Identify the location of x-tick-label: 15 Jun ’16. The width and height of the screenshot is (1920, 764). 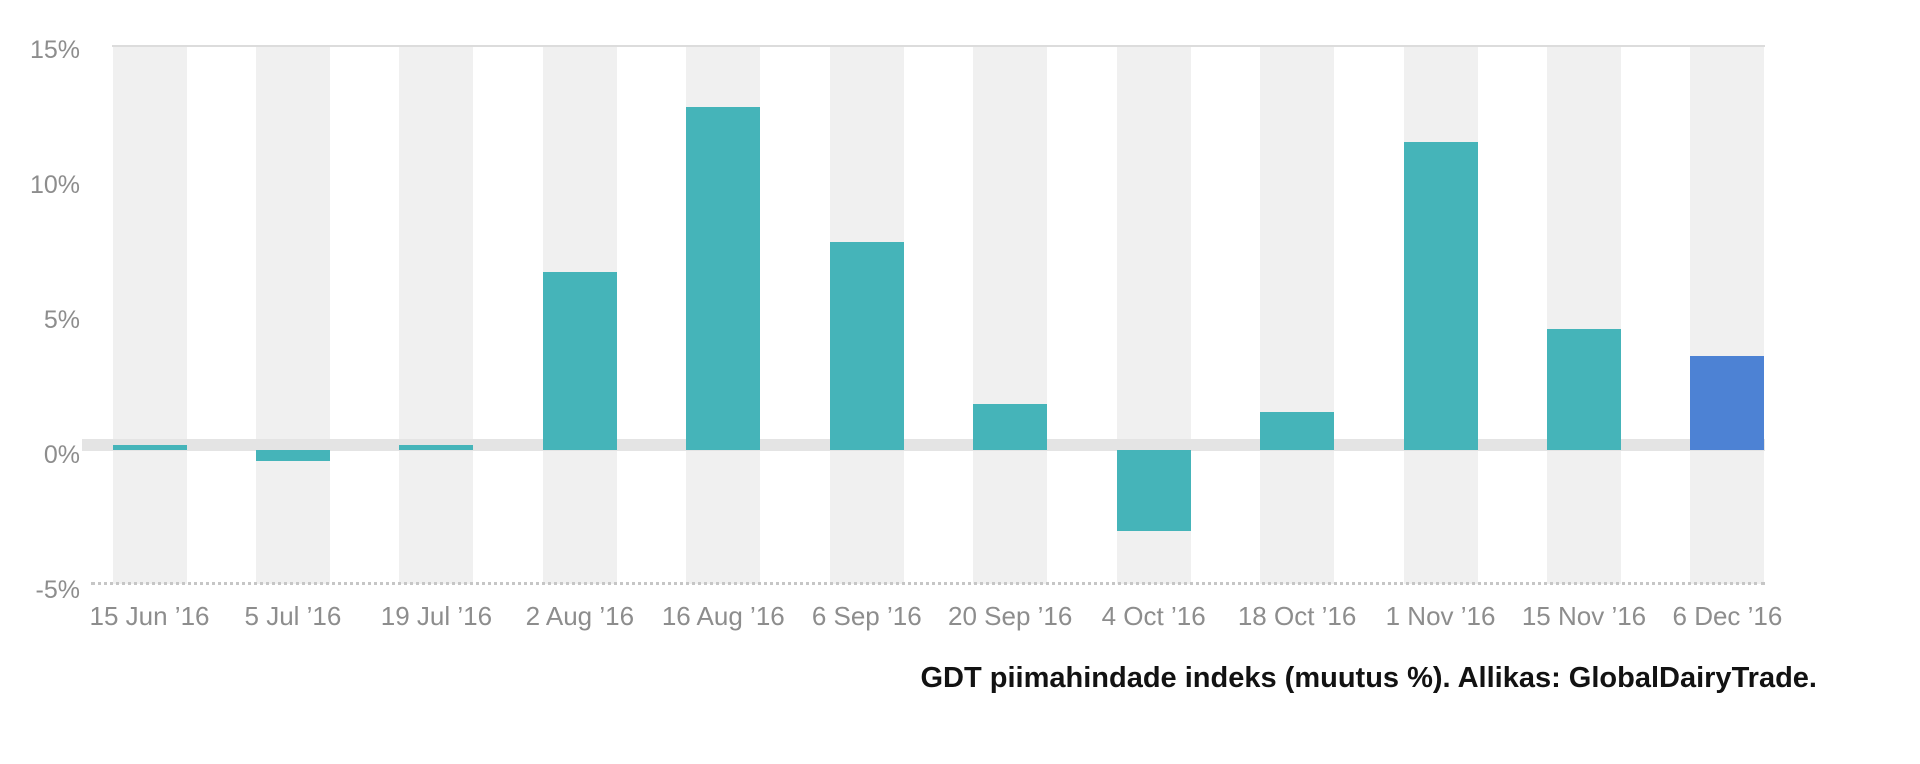
(149, 616).